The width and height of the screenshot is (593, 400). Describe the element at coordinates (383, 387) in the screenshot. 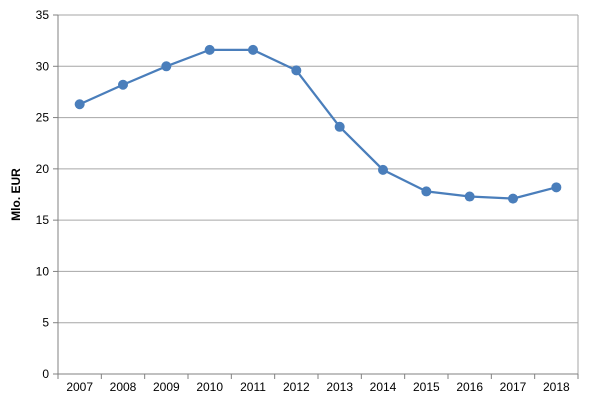

I see `x-tick-label-2014: 2014` at that location.